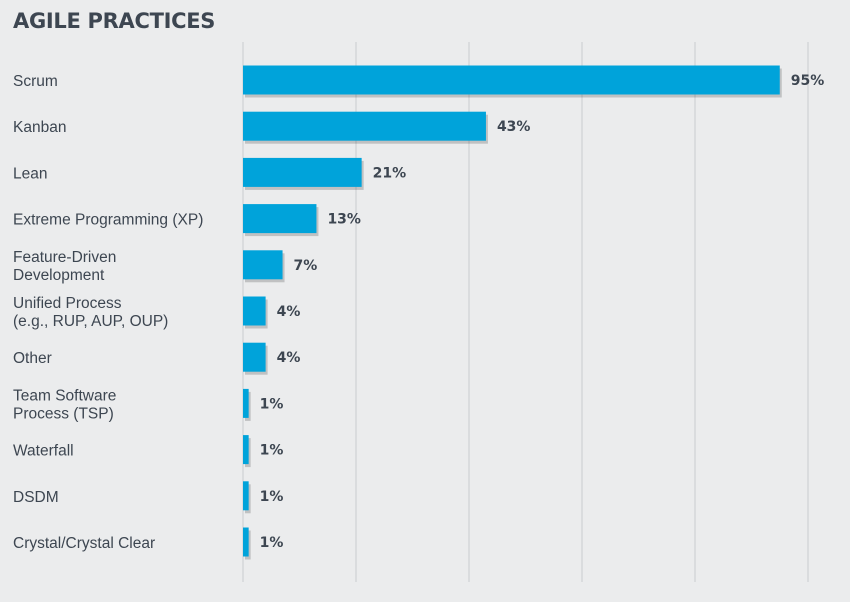 This screenshot has width=850, height=602. Describe the element at coordinates (808, 81) in the screenshot. I see `value-label: 95%` at that location.